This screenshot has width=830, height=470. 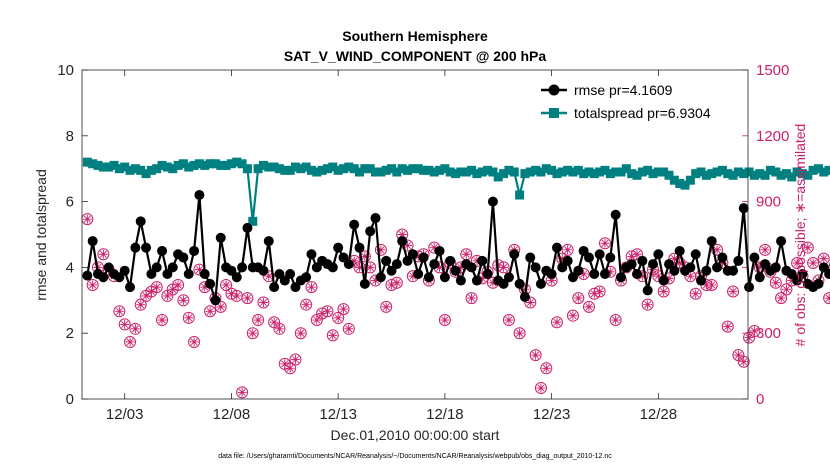 What do you see at coordinates (70, 399) in the screenshot?
I see `y-tick-label: 0` at bounding box center [70, 399].